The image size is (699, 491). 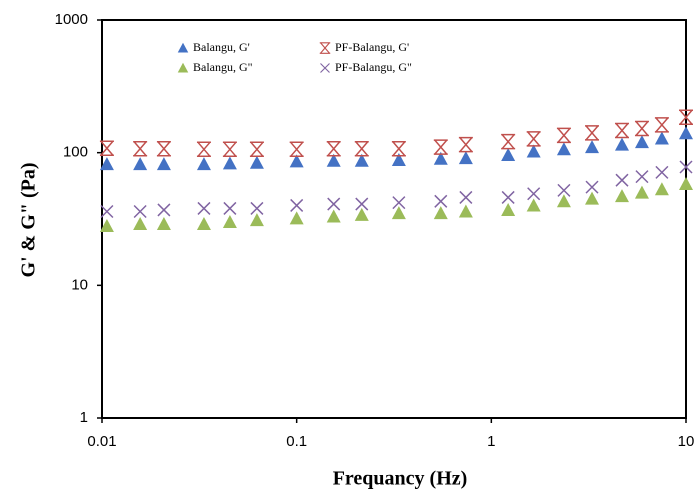 I want to click on x-axis-title: Frequancy (Hz), so click(x=400, y=479).